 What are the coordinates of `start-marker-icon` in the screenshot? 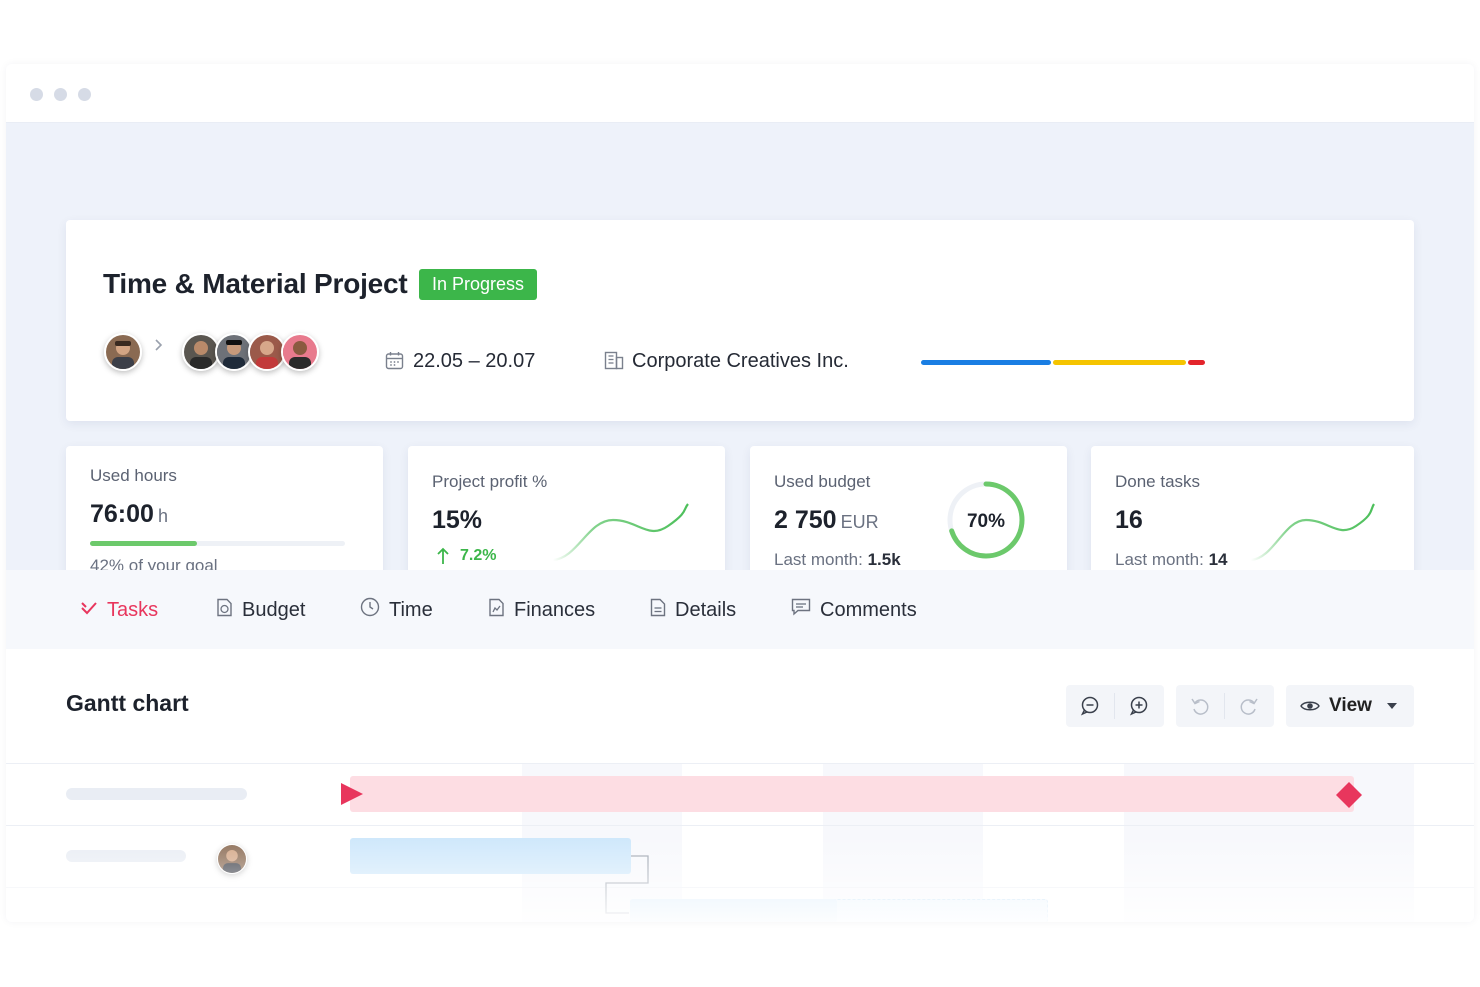 It's located at (352, 794).